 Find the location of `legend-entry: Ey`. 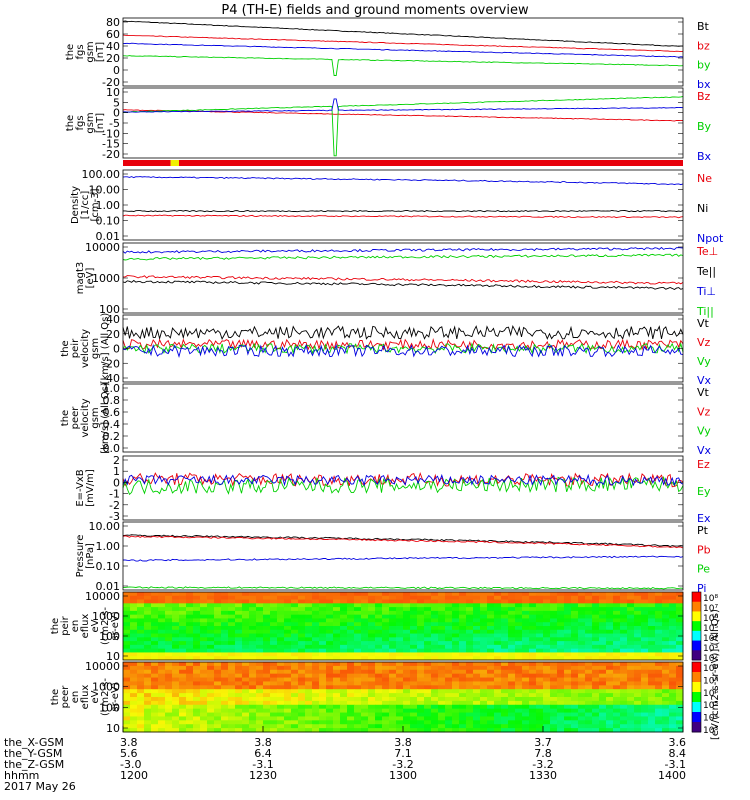

legend-entry: Ey is located at coordinates (704, 491).